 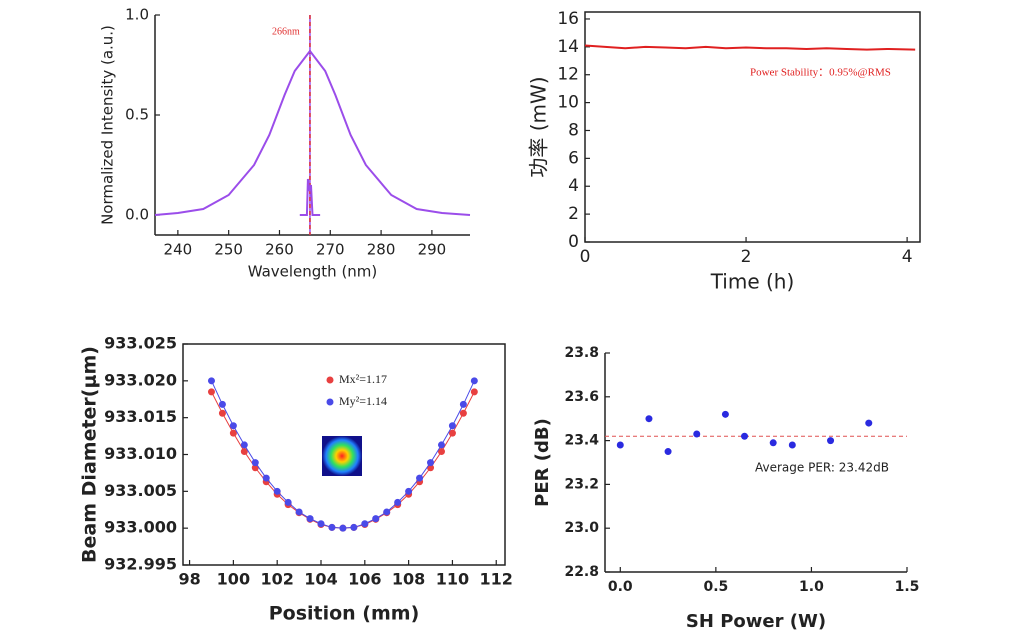 What do you see at coordinates (140, 453) in the screenshot?
I see `y-tick-label: 933.010` at bounding box center [140, 453].